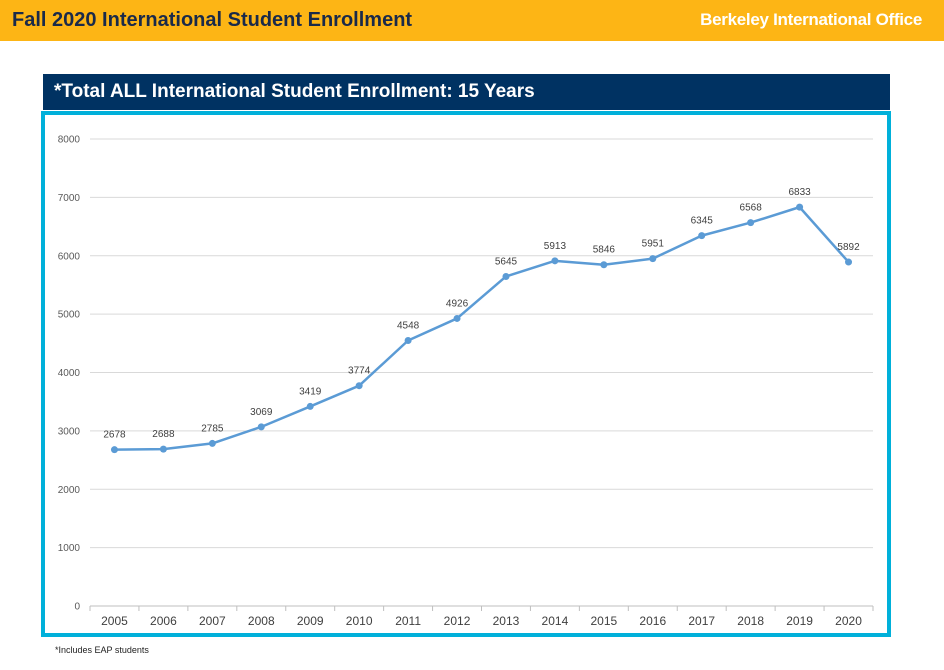  Describe the element at coordinates (848, 247) in the screenshot. I see `data-label: 5892` at that location.